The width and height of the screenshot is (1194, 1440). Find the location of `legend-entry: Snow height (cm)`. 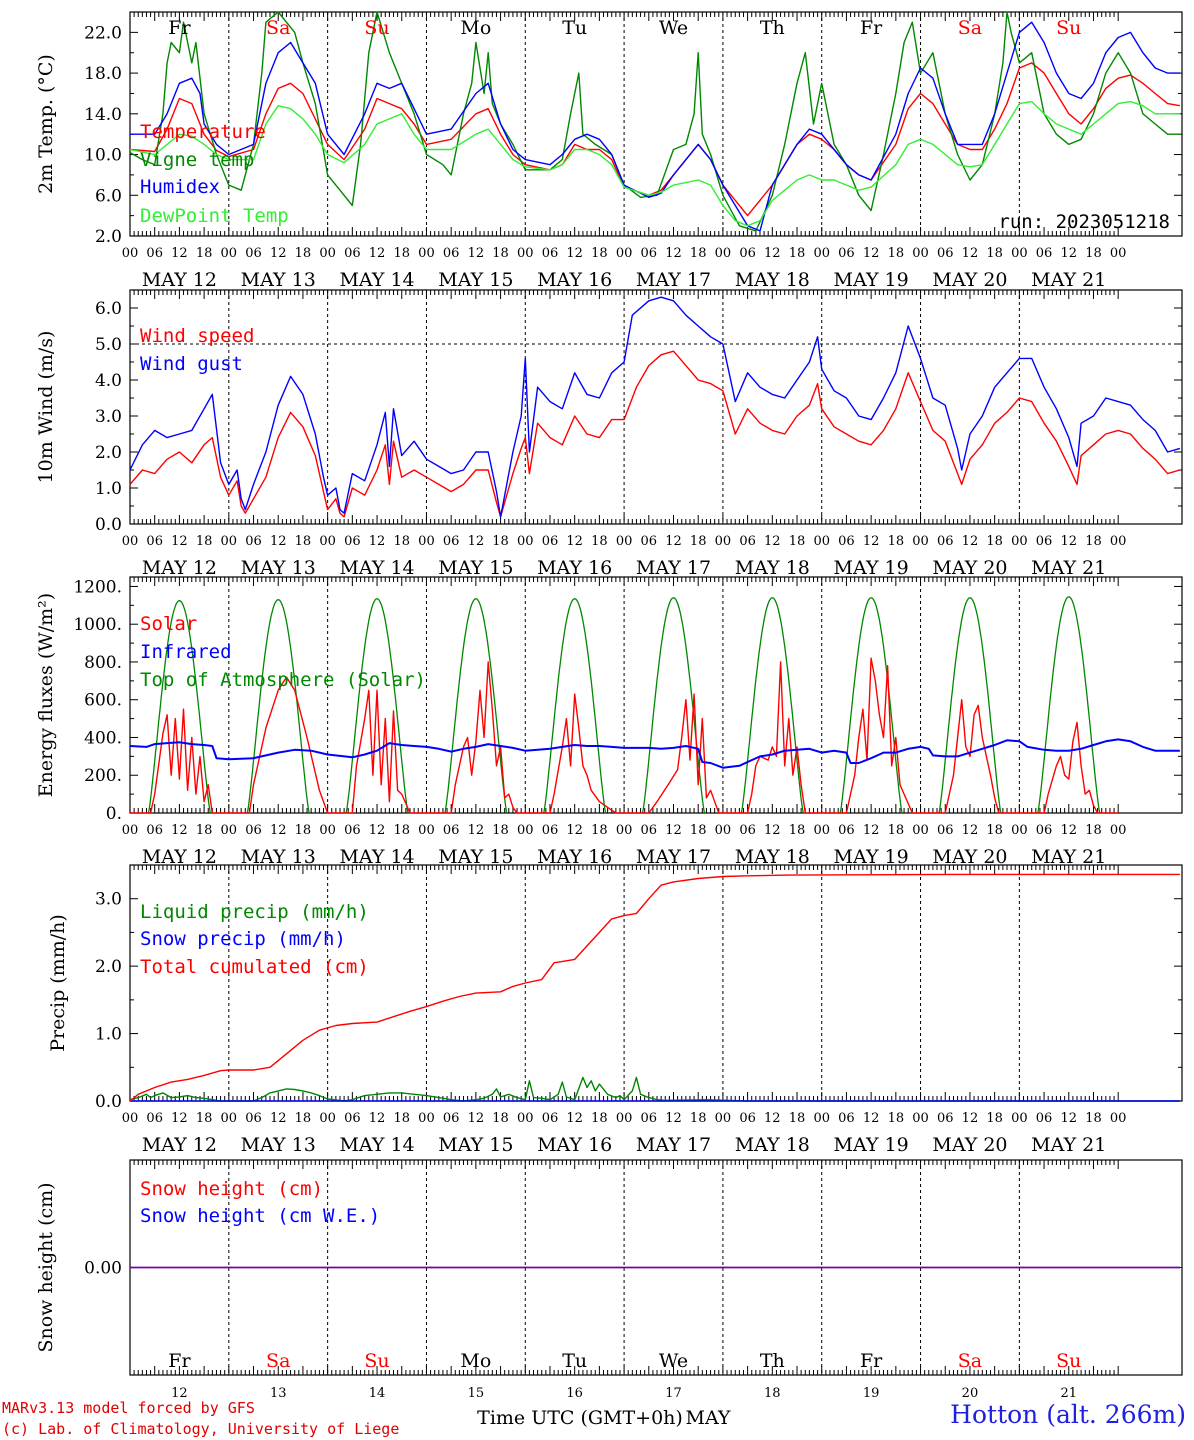

legend-entry: Snow height (cm) is located at coordinates (231, 1189).